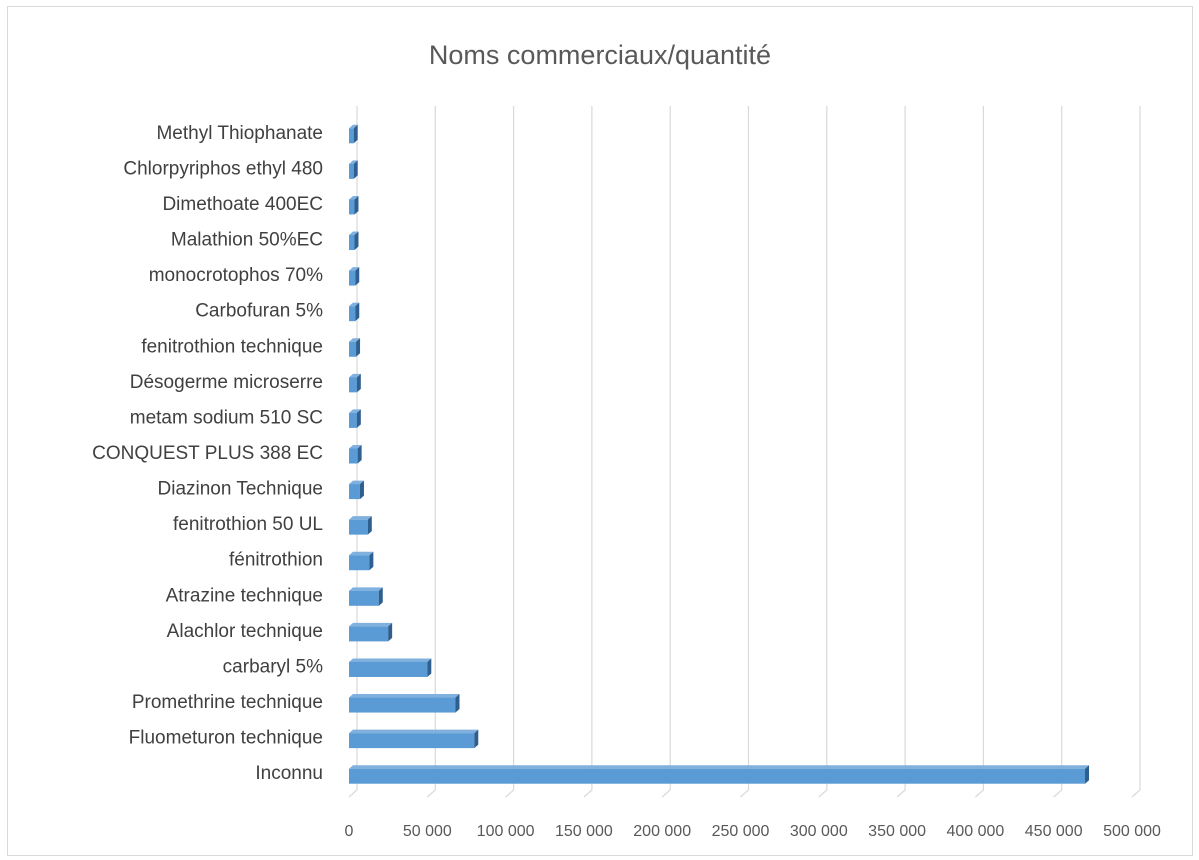 The height and width of the screenshot is (860, 1199). I want to click on x-tick-label: 100 000, so click(506, 831).